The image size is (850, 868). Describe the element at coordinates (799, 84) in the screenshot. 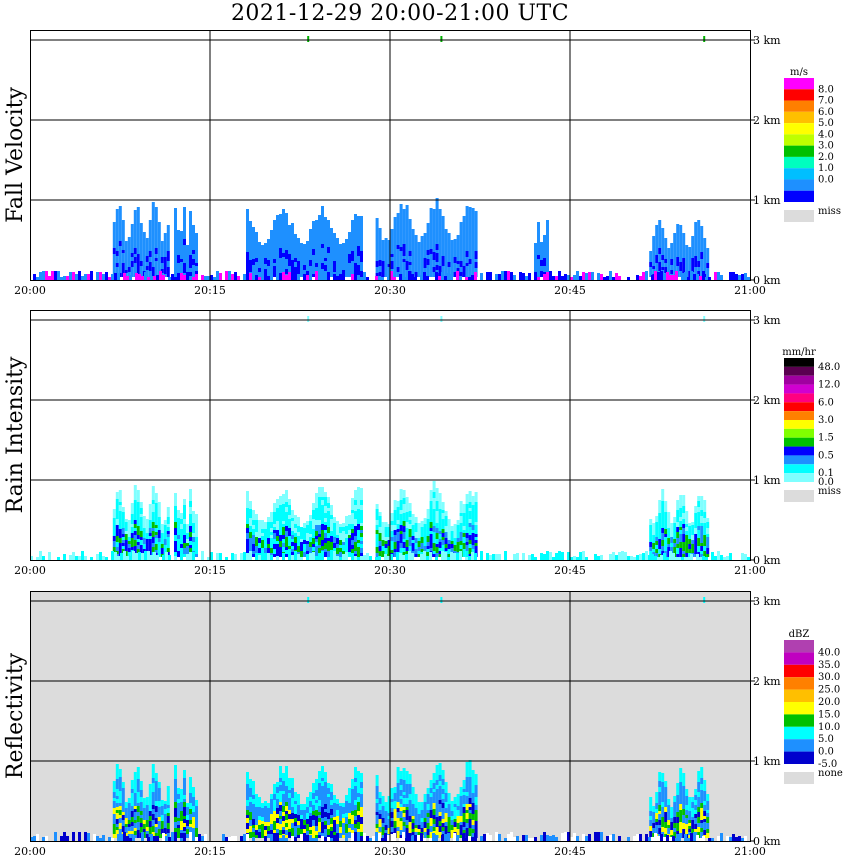

I see `colorbar-swatch` at that location.